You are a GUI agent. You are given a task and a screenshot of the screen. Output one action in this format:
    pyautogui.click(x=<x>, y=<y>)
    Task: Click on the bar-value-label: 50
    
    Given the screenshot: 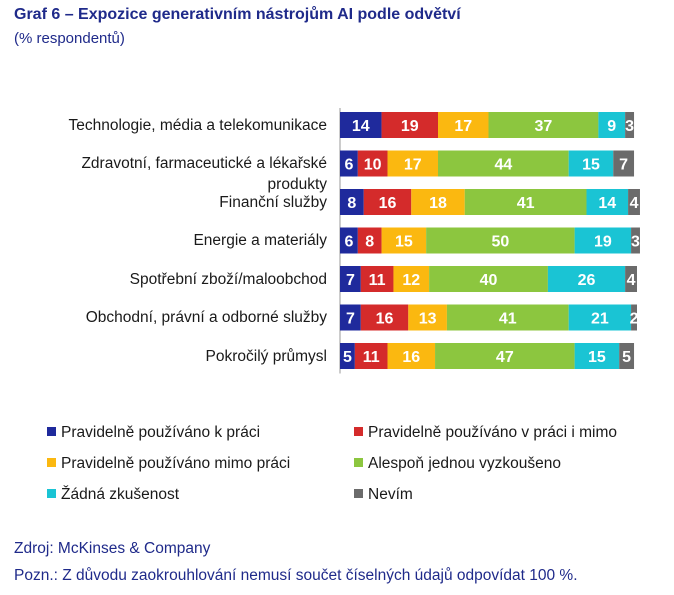 What is the action you would take?
    pyautogui.click(x=500, y=242)
    